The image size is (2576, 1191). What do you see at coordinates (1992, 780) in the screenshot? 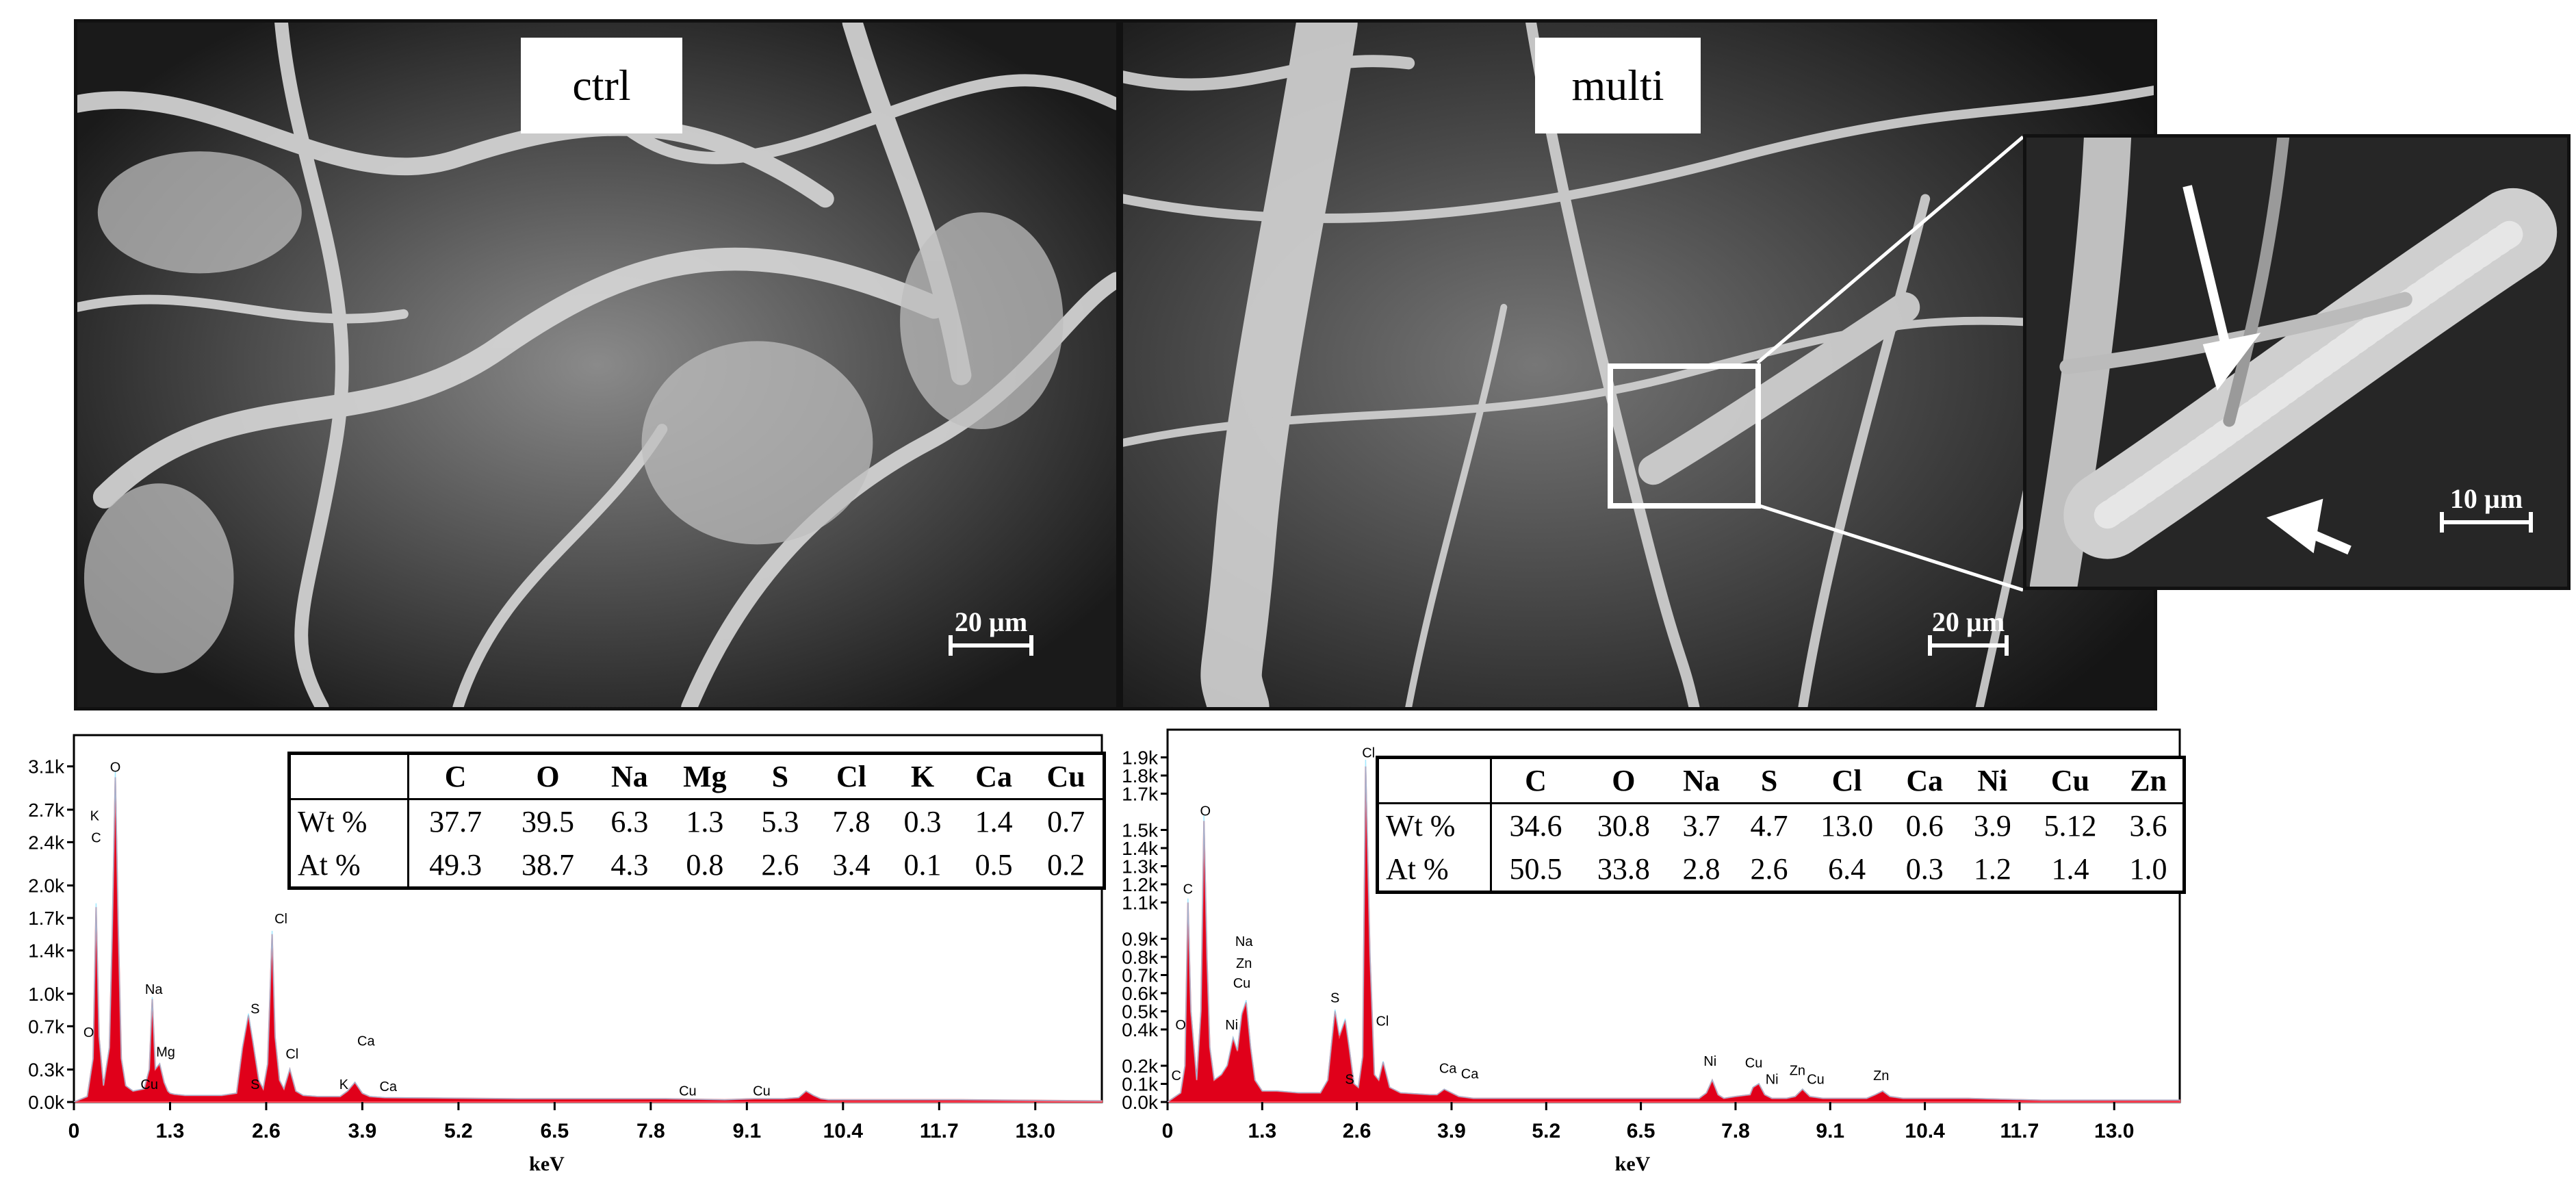
I see `element-header: Ni` at bounding box center [1992, 780].